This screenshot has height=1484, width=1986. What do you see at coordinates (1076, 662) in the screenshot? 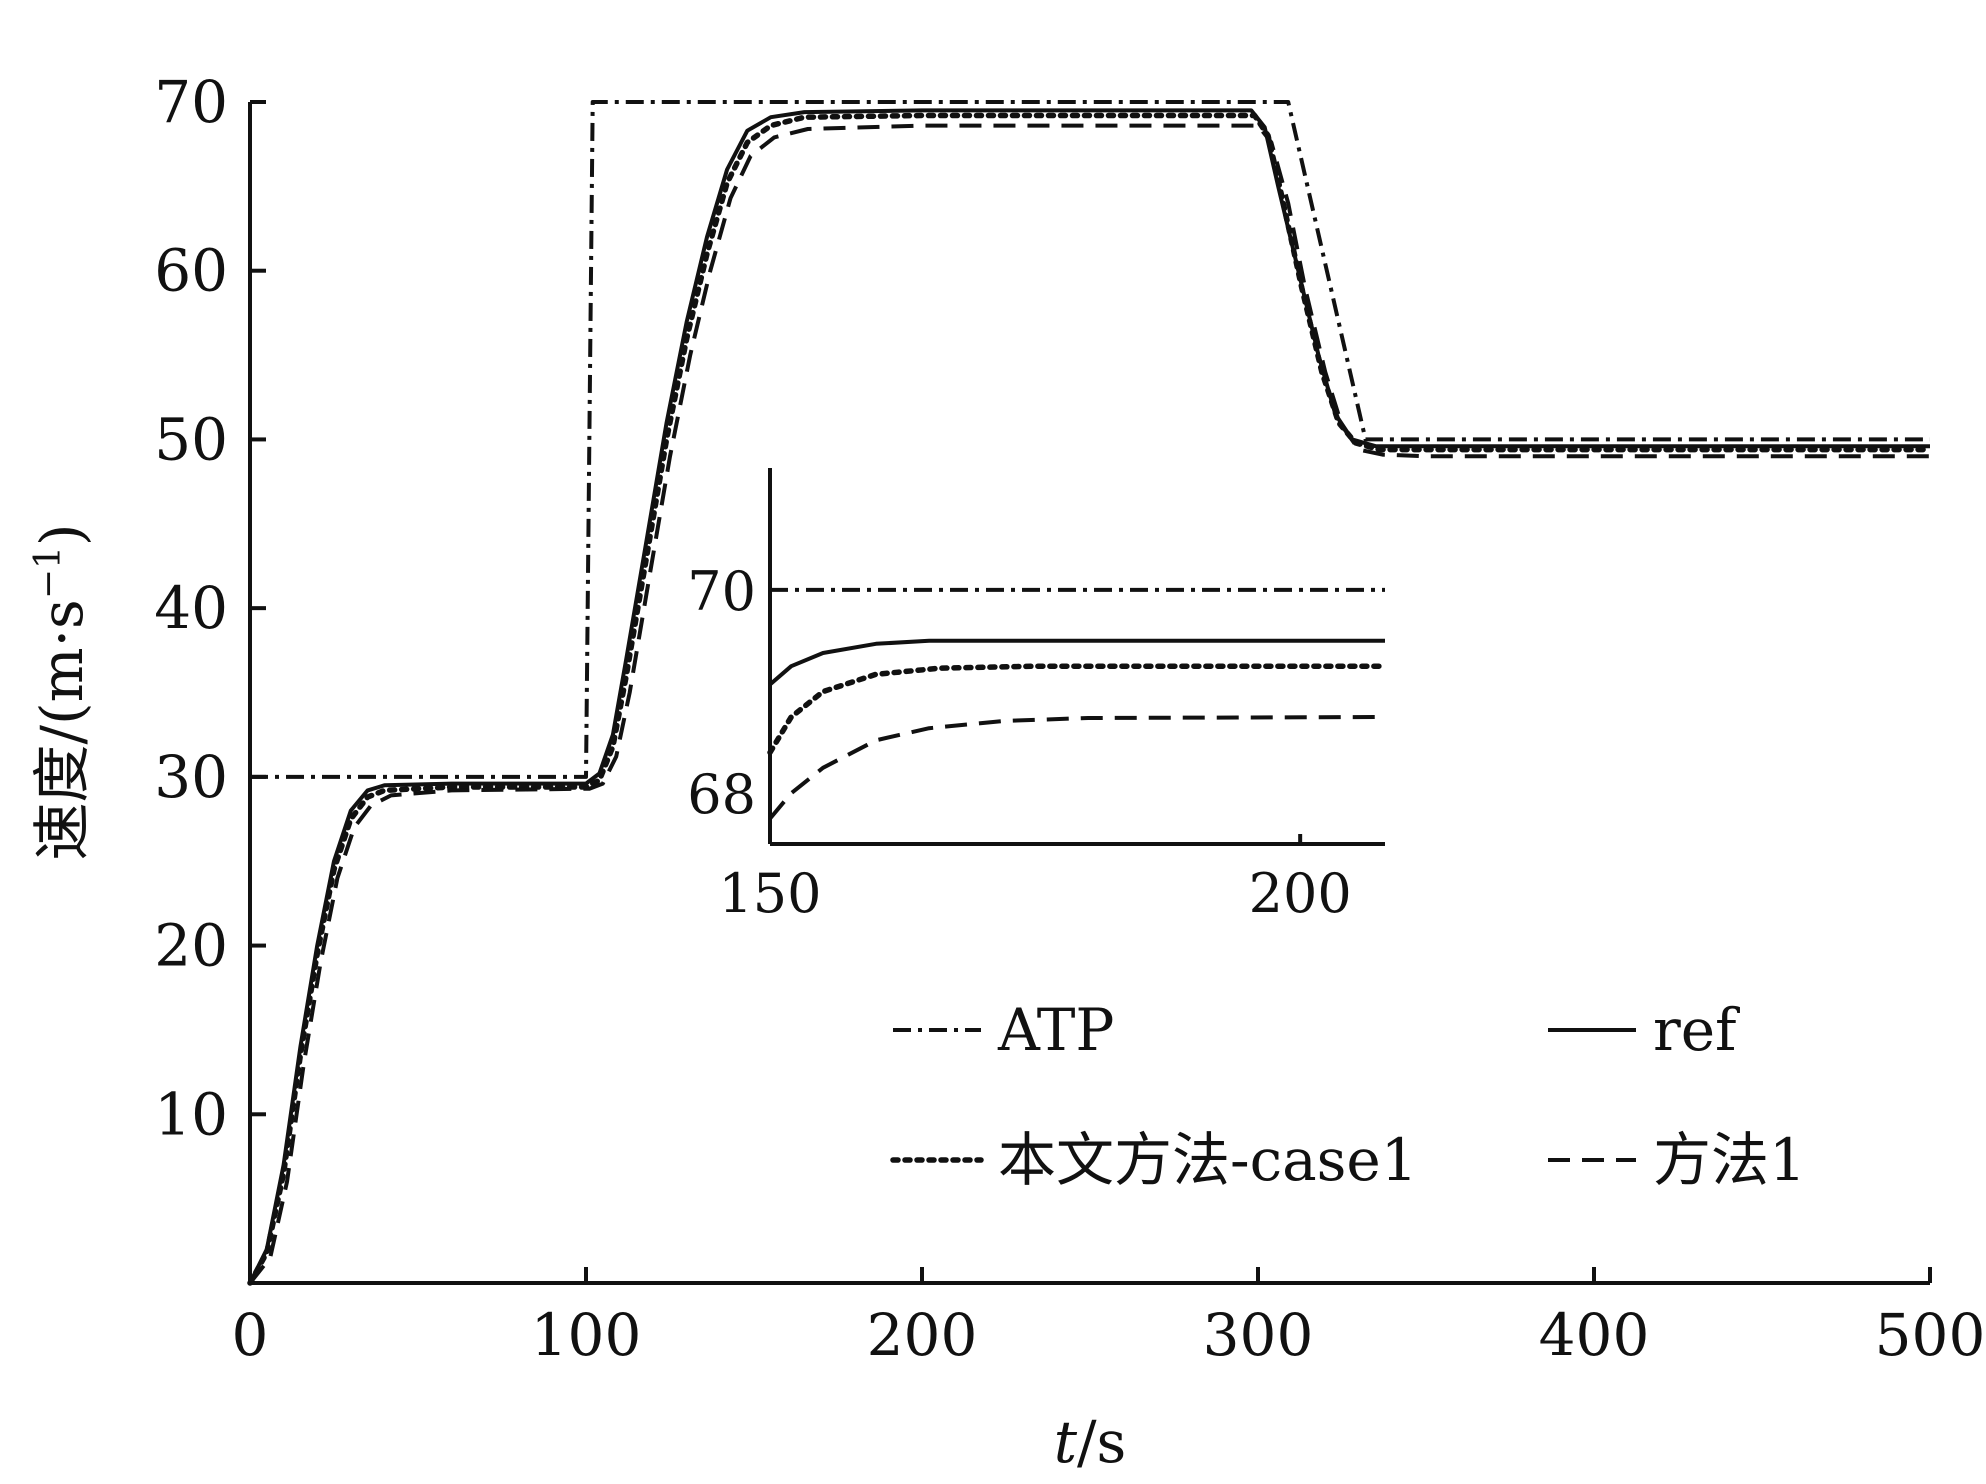
I see `inset-series-line-ref` at bounding box center [1076, 662].